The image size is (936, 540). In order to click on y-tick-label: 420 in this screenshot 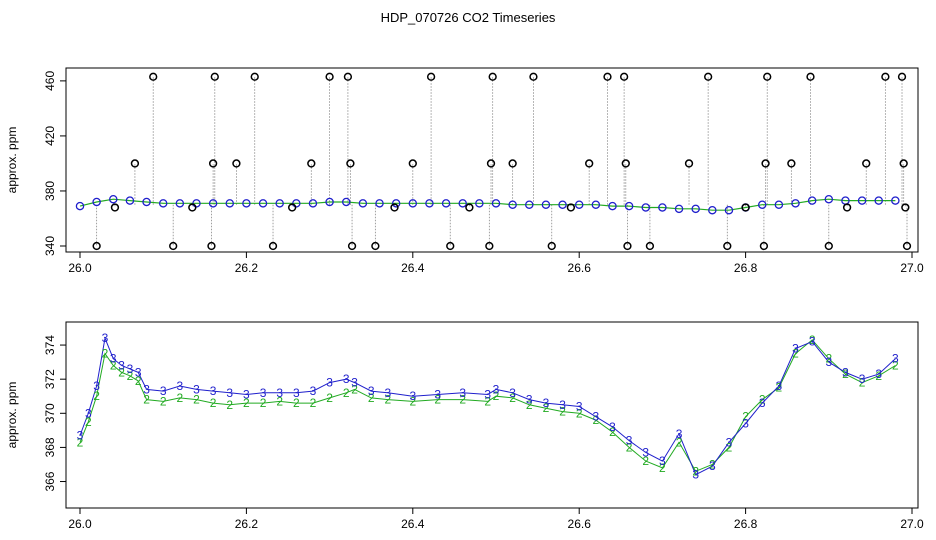, I will do `click(50, 136)`.